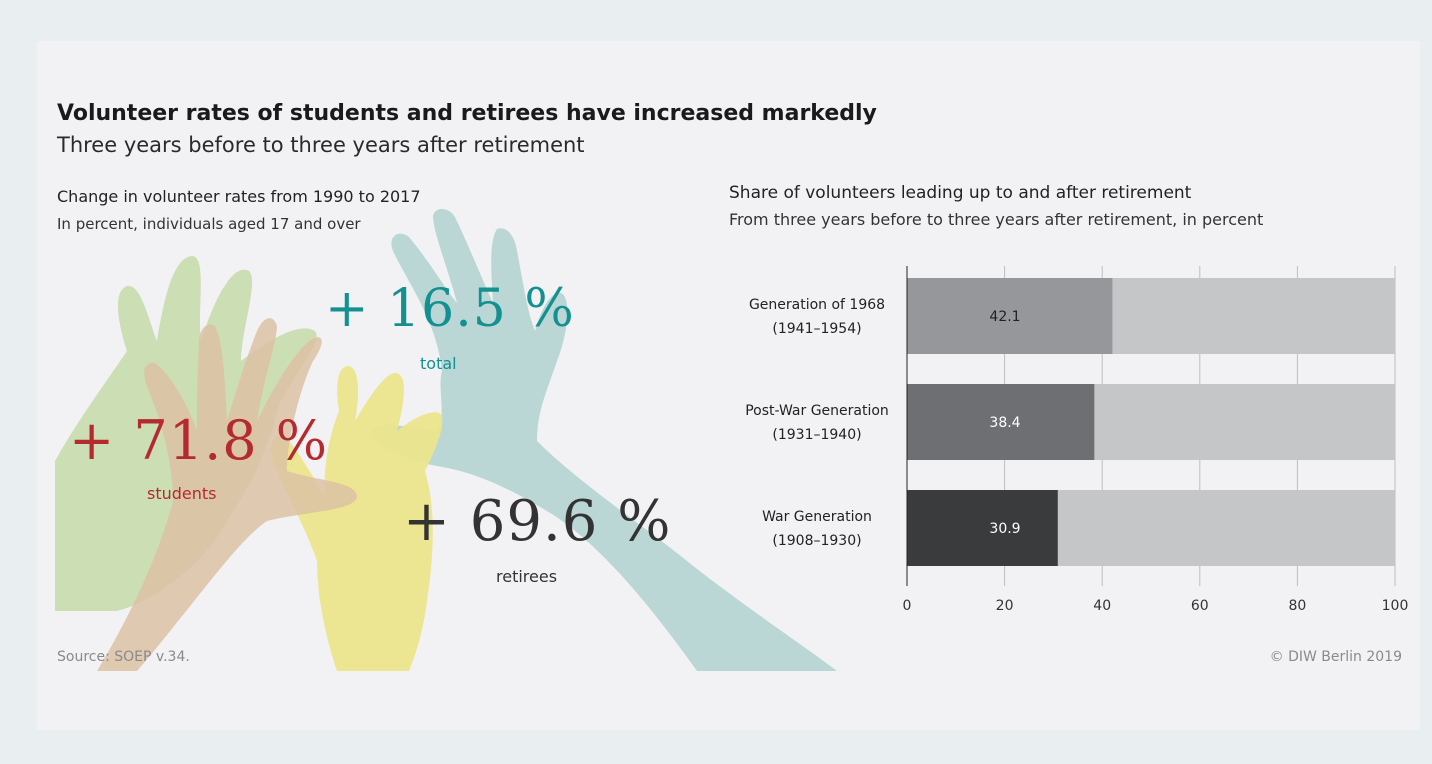 Image resolution: width=1432 pixels, height=764 pixels. What do you see at coordinates (227, 494) in the screenshot?
I see `beige-hand-shape` at bounding box center [227, 494].